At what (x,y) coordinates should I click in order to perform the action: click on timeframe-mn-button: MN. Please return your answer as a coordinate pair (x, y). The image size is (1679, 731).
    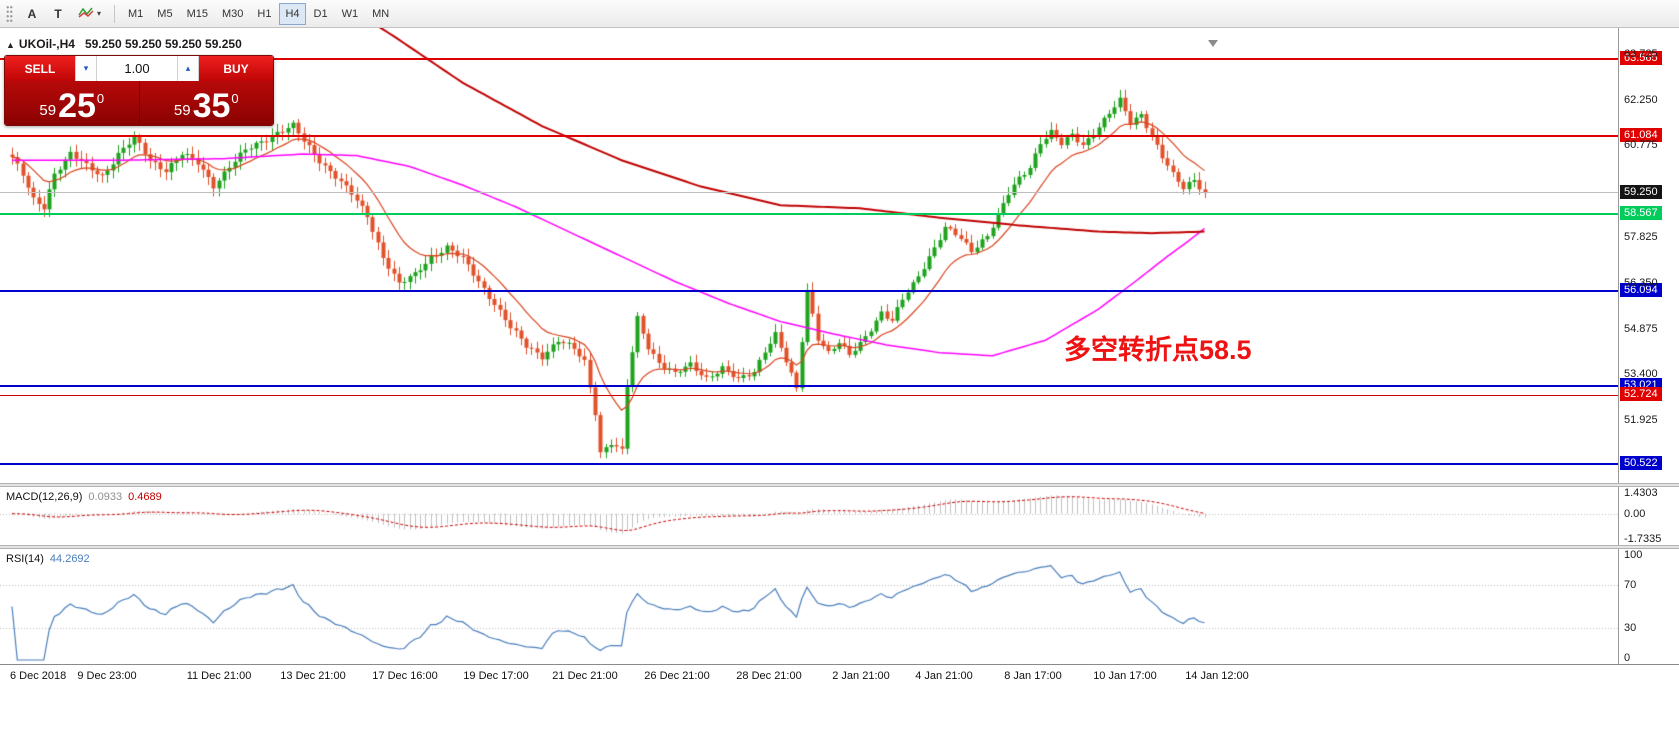
    Looking at the image, I should click on (380, 14).